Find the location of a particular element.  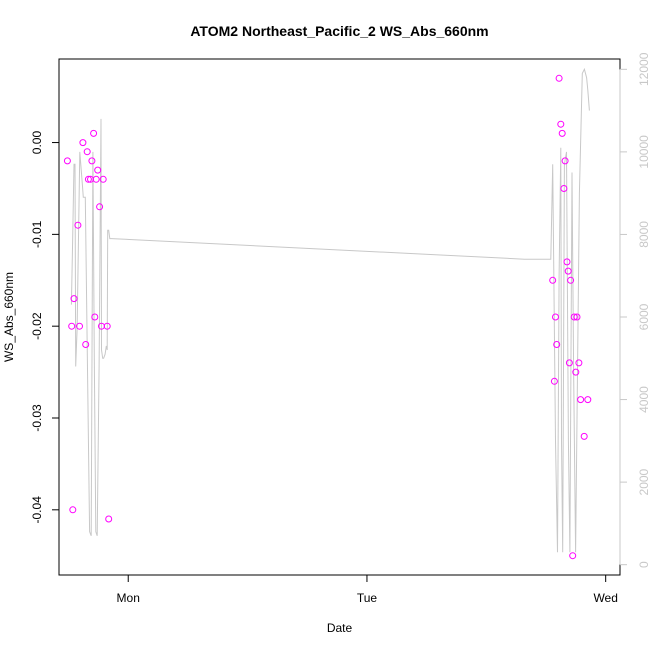

x-tick-label: Tue is located at coordinates (367, 598).